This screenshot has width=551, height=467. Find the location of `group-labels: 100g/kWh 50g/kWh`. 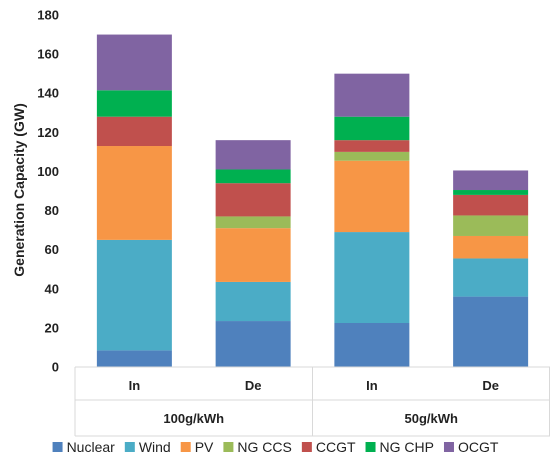

group-labels: 100g/kWh 50g/kWh is located at coordinates (310, 418).